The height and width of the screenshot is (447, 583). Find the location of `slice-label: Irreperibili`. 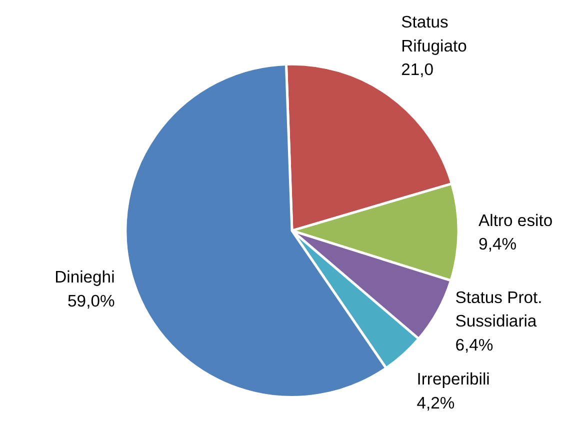

slice-label: Irreperibili is located at coordinates (453, 379).